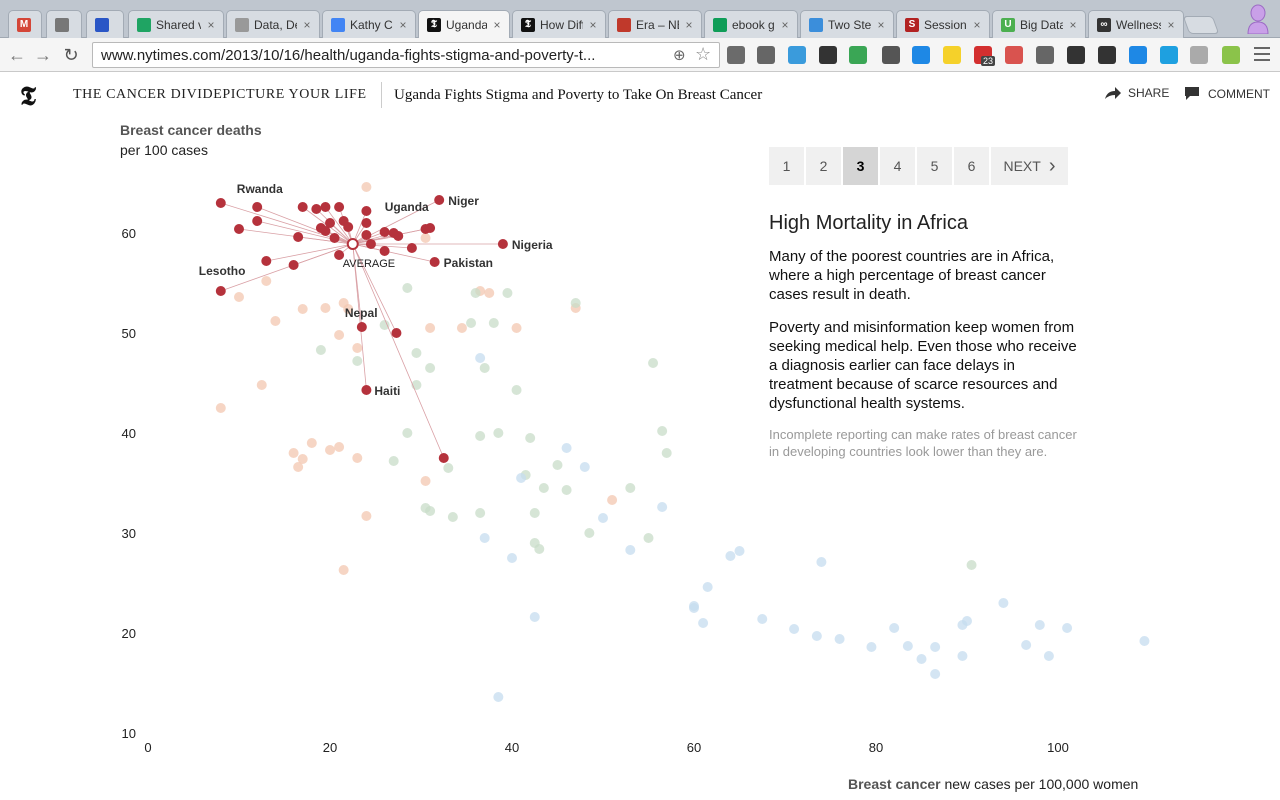 This screenshot has height=800, width=1280. I want to click on zoom-icon: ⊕, so click(679, 55).